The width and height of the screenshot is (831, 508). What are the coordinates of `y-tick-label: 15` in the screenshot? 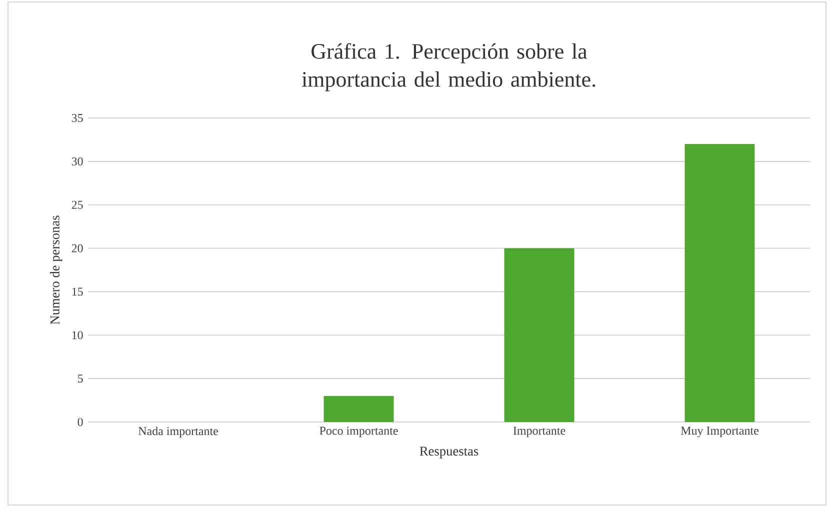 It's located at (77, 292).